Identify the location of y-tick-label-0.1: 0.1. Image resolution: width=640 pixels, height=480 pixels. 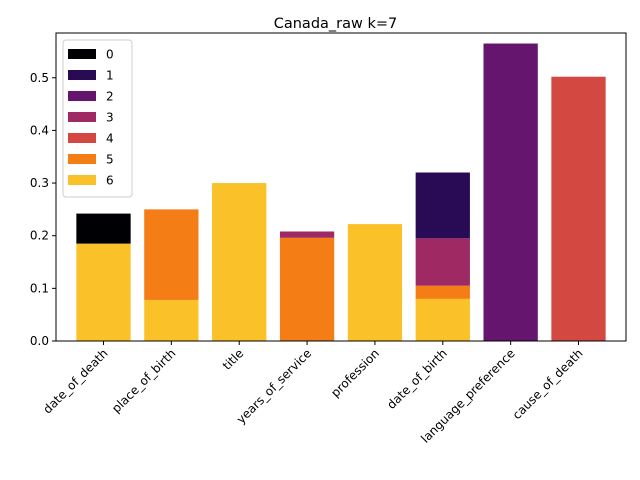
(39, 288).